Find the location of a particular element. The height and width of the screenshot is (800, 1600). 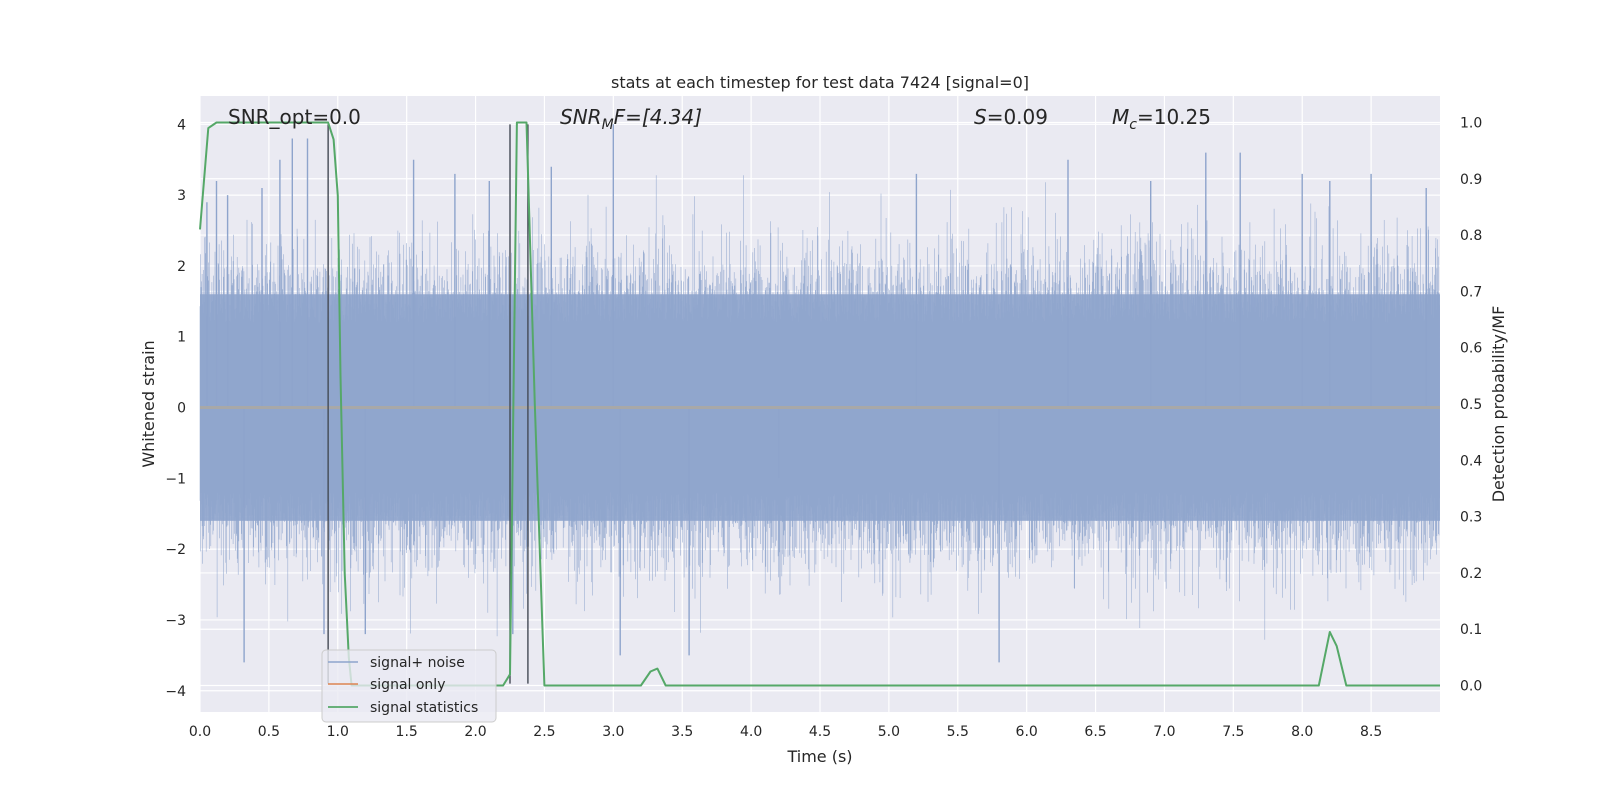

mc-sub: c is located at coordinates (1133, 125).